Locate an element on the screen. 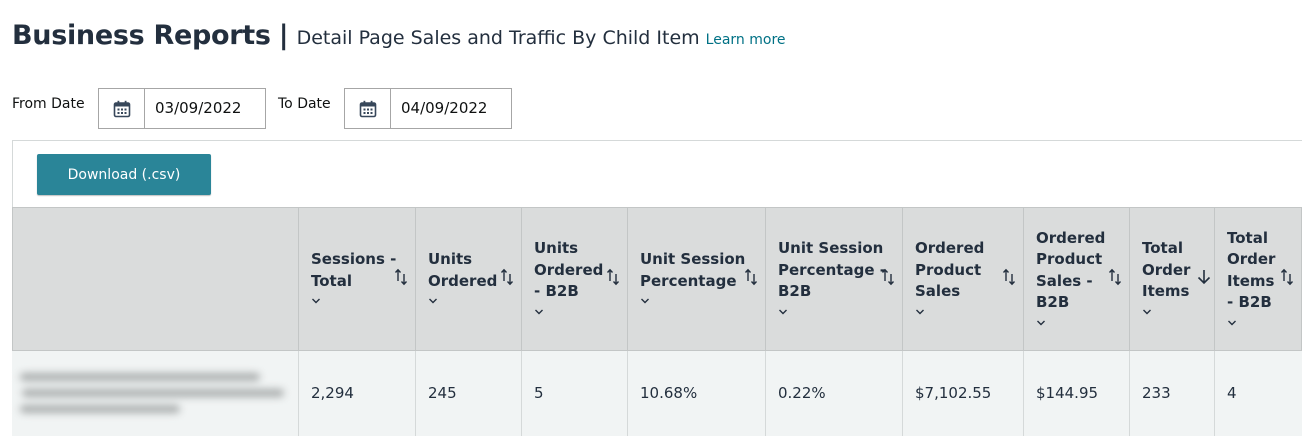 This screenshot has width=1302, height=436. table-cell: $144.95 is located at coordinates (1076, 393).